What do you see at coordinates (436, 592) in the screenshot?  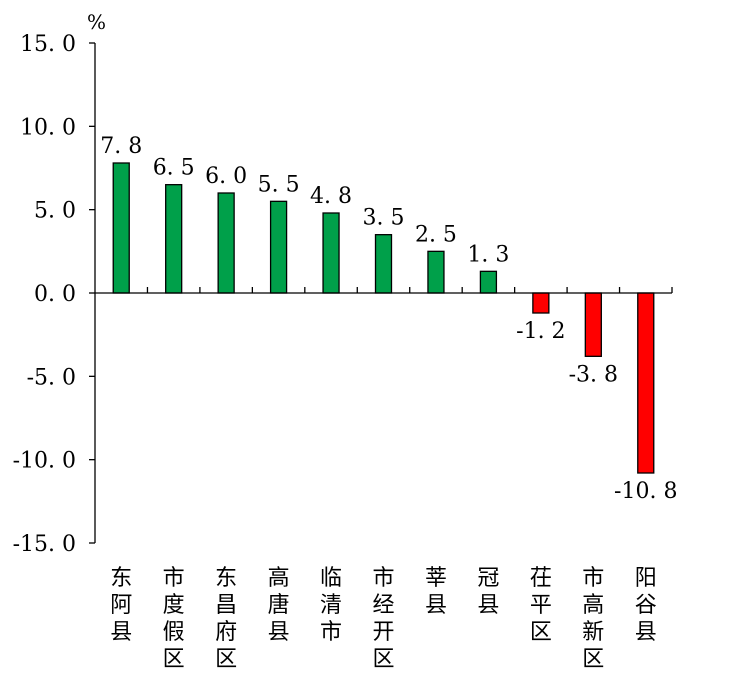 I see `category-label: 莘县` at bounding box center [436, 592].